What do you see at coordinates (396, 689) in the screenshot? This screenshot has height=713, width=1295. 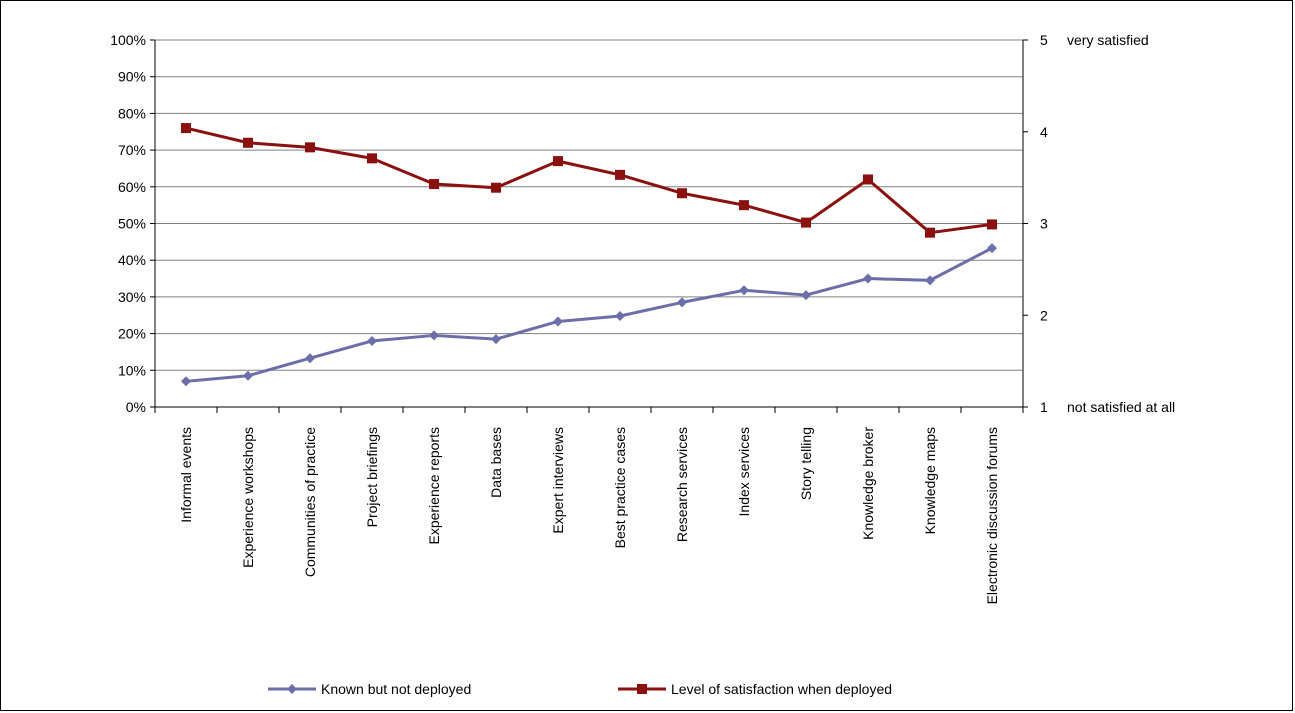 I see `legend-label: Known but not deployed` at bounding box center [396, 689].